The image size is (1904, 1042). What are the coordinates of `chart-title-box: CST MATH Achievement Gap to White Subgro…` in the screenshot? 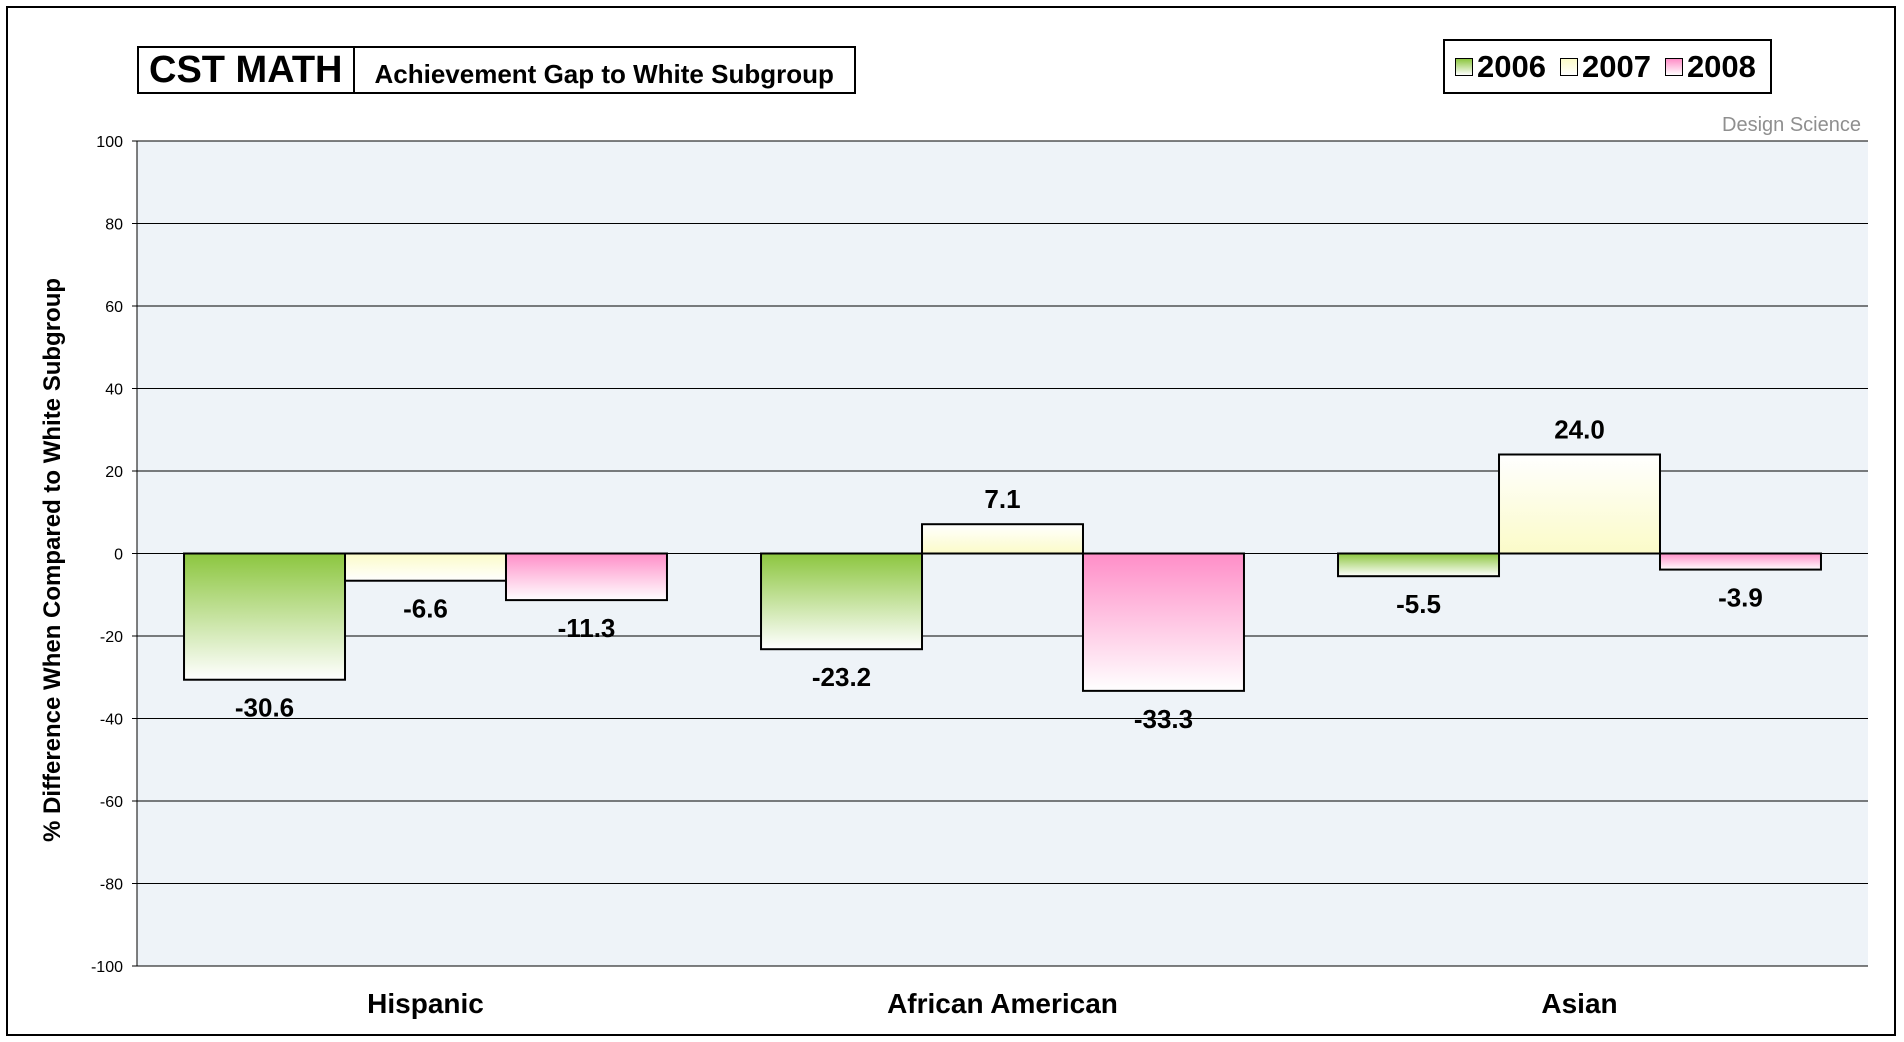 It's located at (496, 70).